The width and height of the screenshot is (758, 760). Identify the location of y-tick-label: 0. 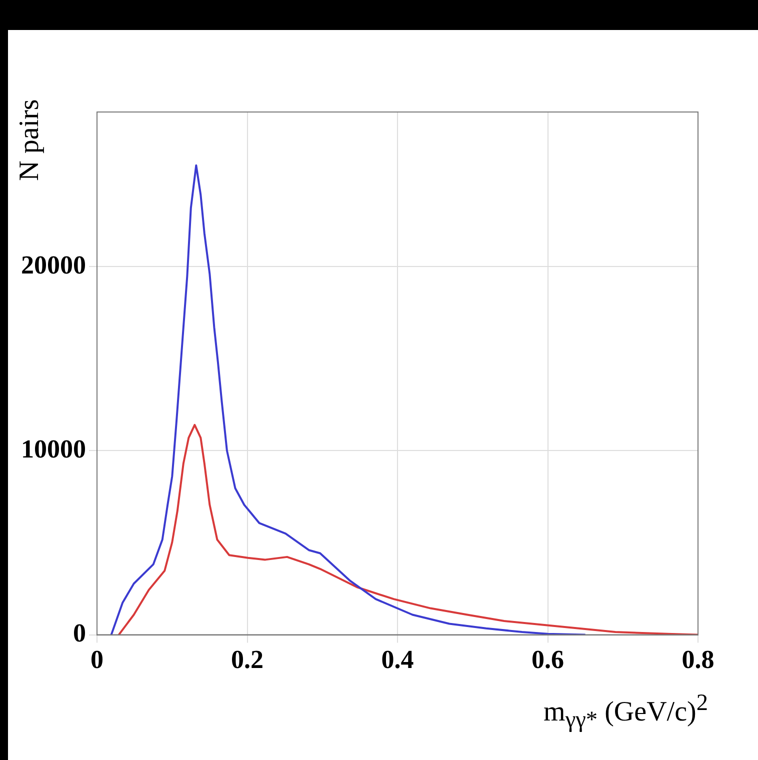
(79, 633).